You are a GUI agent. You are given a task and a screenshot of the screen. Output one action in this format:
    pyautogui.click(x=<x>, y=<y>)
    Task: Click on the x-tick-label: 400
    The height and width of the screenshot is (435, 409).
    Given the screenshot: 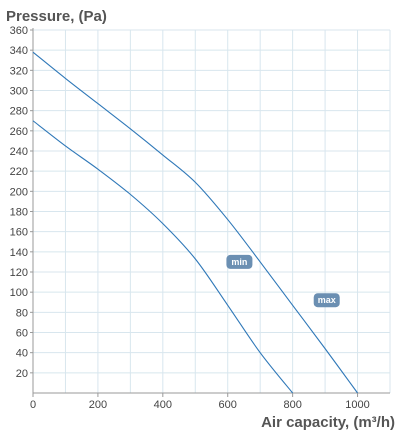 What is the action you would take?
    pyautogui.click(x=163, y=405)
    